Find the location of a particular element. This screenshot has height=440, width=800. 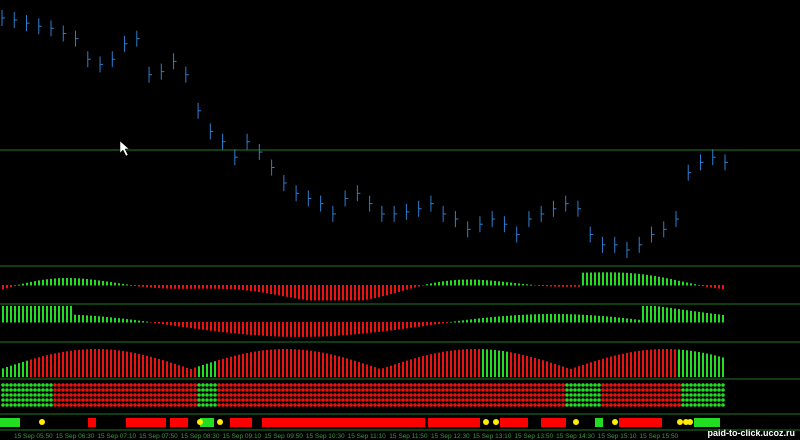

time-label: 15 Sep 07:10 is located at coordinates (116, 436).